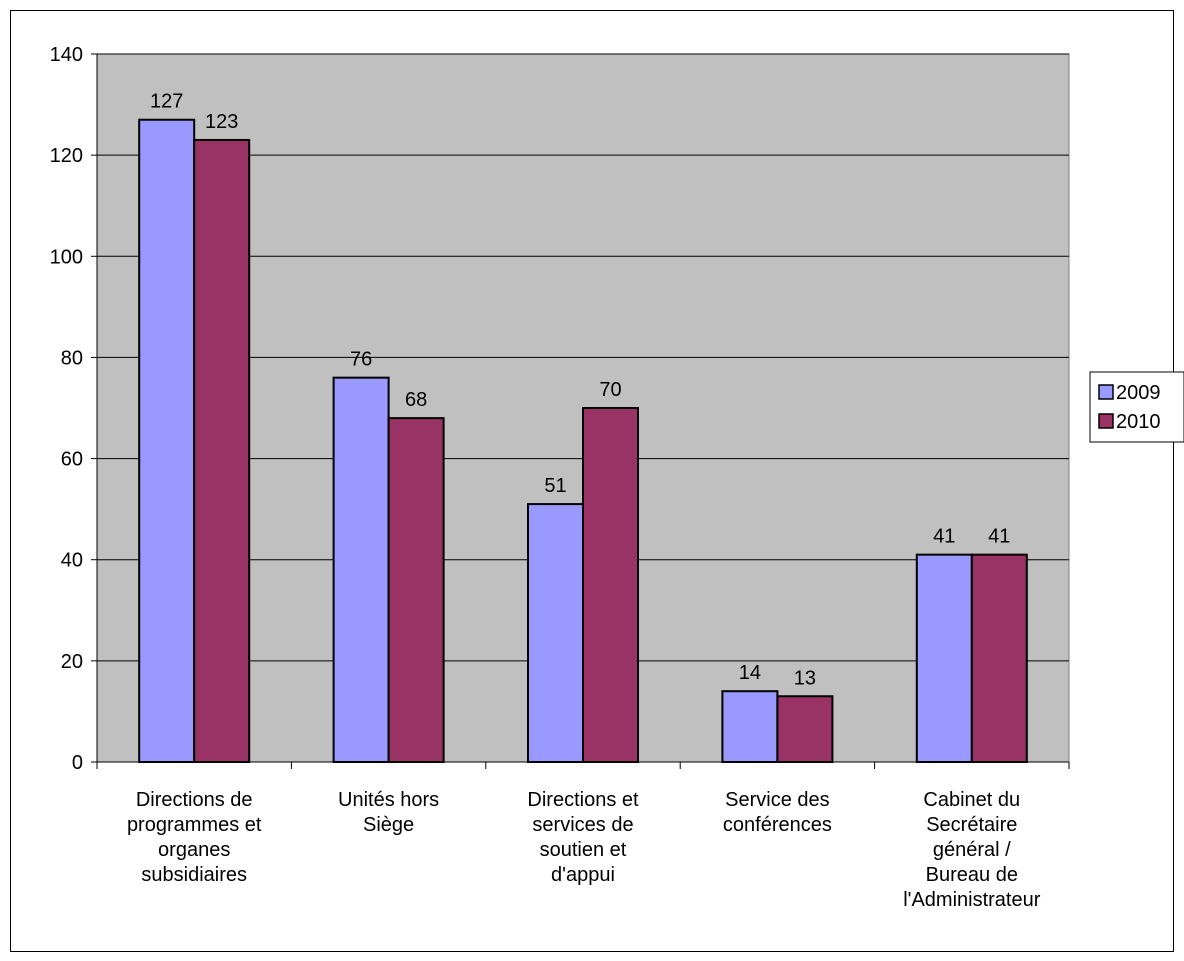  What do you see at coordinates (388, 800) in the screenshot?
I see `x-category-label-line: Unités hors` at bounding box center [388, 800].